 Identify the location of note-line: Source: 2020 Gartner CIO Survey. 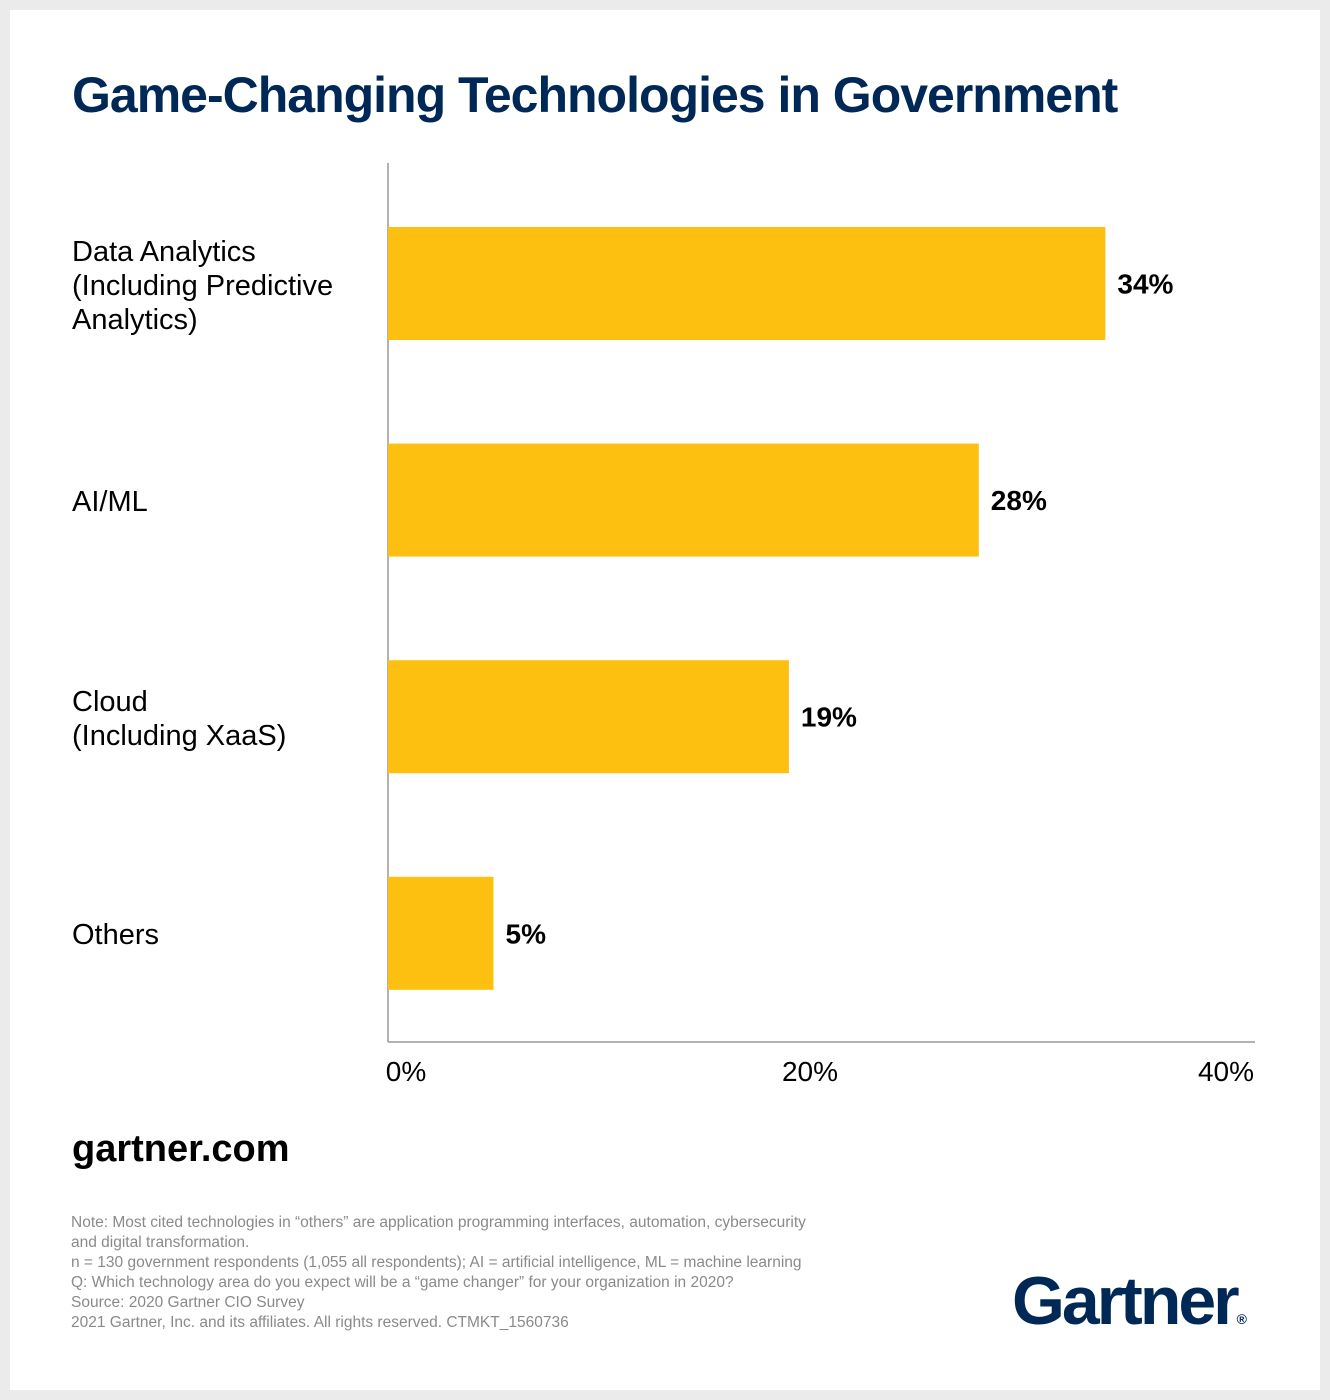
(188, 1302).